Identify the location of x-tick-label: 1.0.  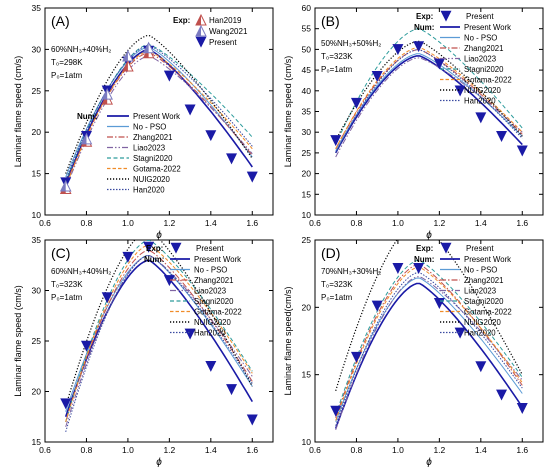
(398, 223).